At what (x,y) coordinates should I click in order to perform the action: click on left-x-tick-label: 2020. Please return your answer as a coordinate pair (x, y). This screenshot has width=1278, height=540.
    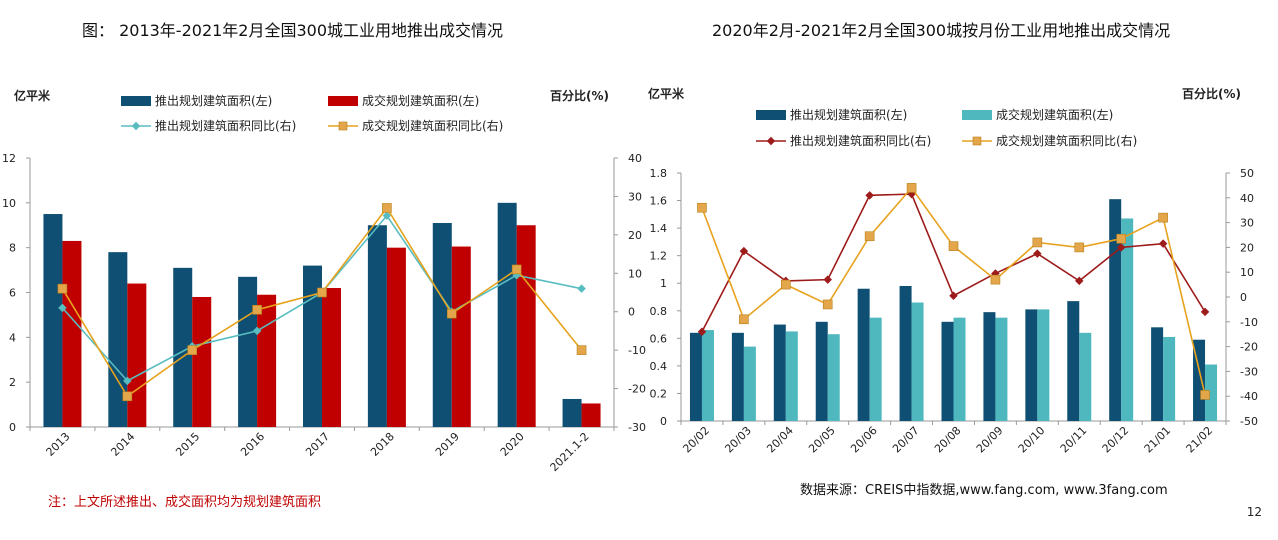
    Looking at the image, I should click on (512, 444).